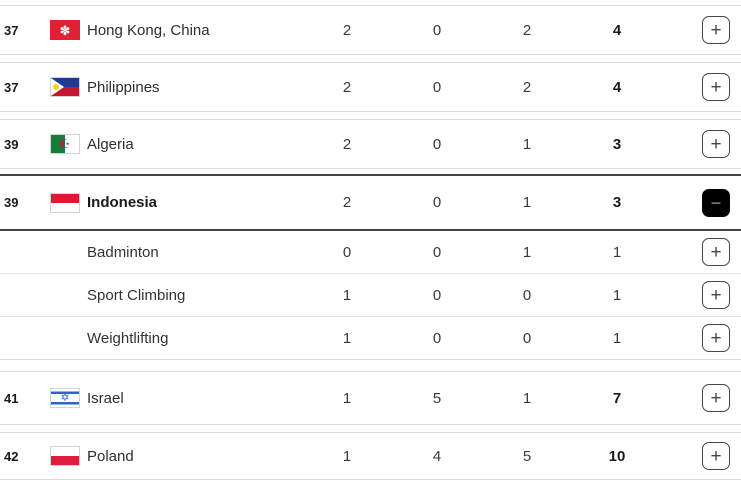  Describe the element at coordinates (122, 202) in the screenshot. I see `country-name: Indonesia` at that location.